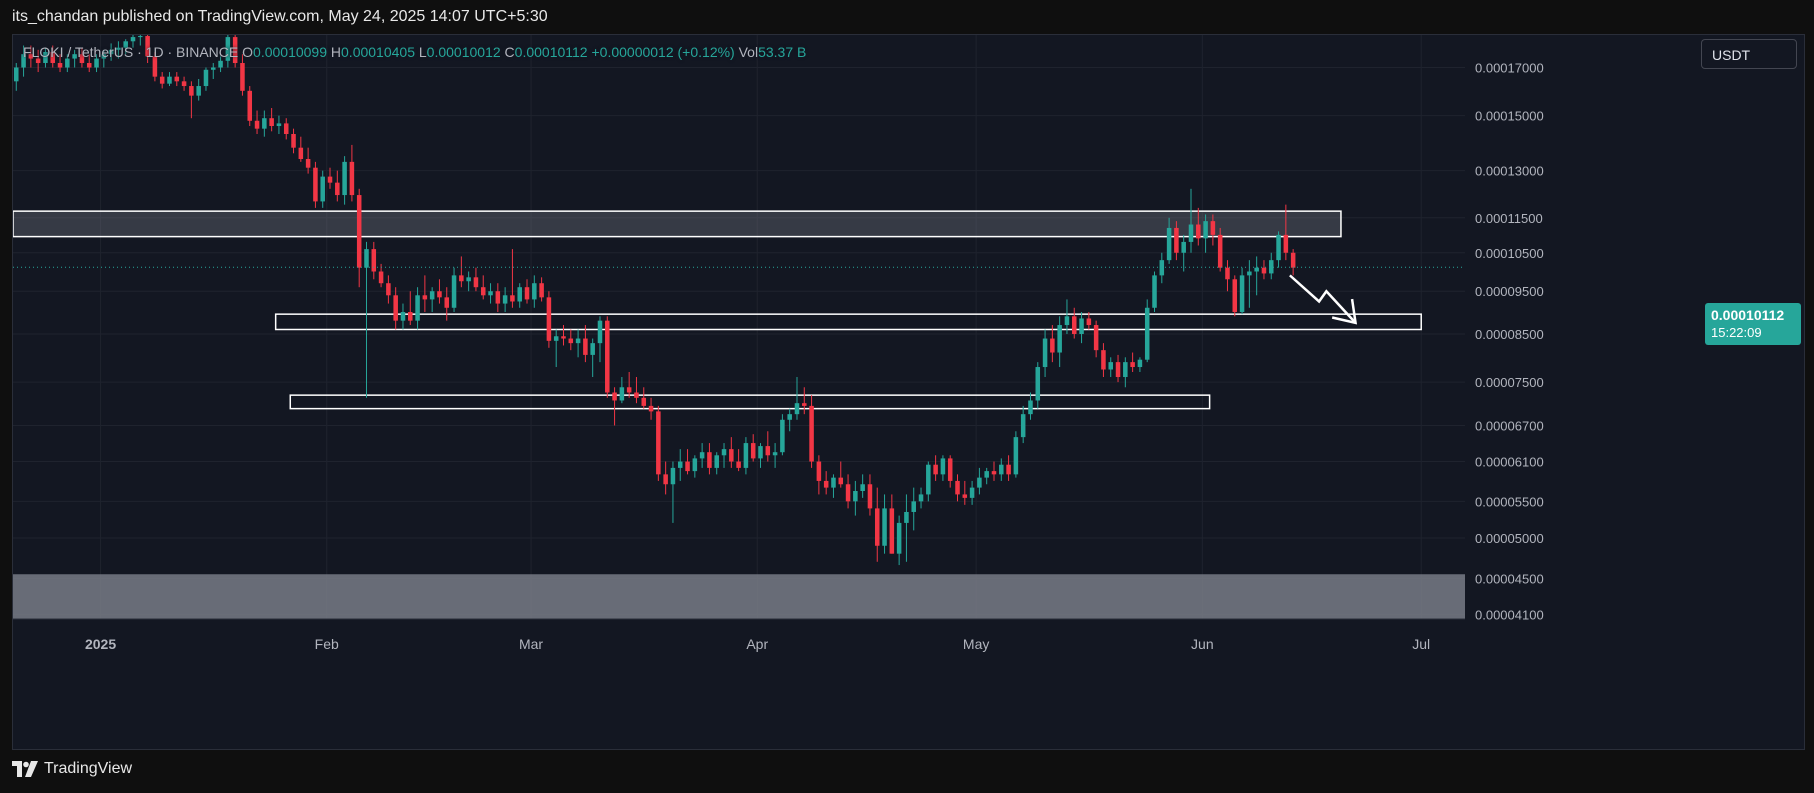  Describe the element at coordinates (551, 52) in the screenshot. I see `close-value: 0.00010112` at that location.